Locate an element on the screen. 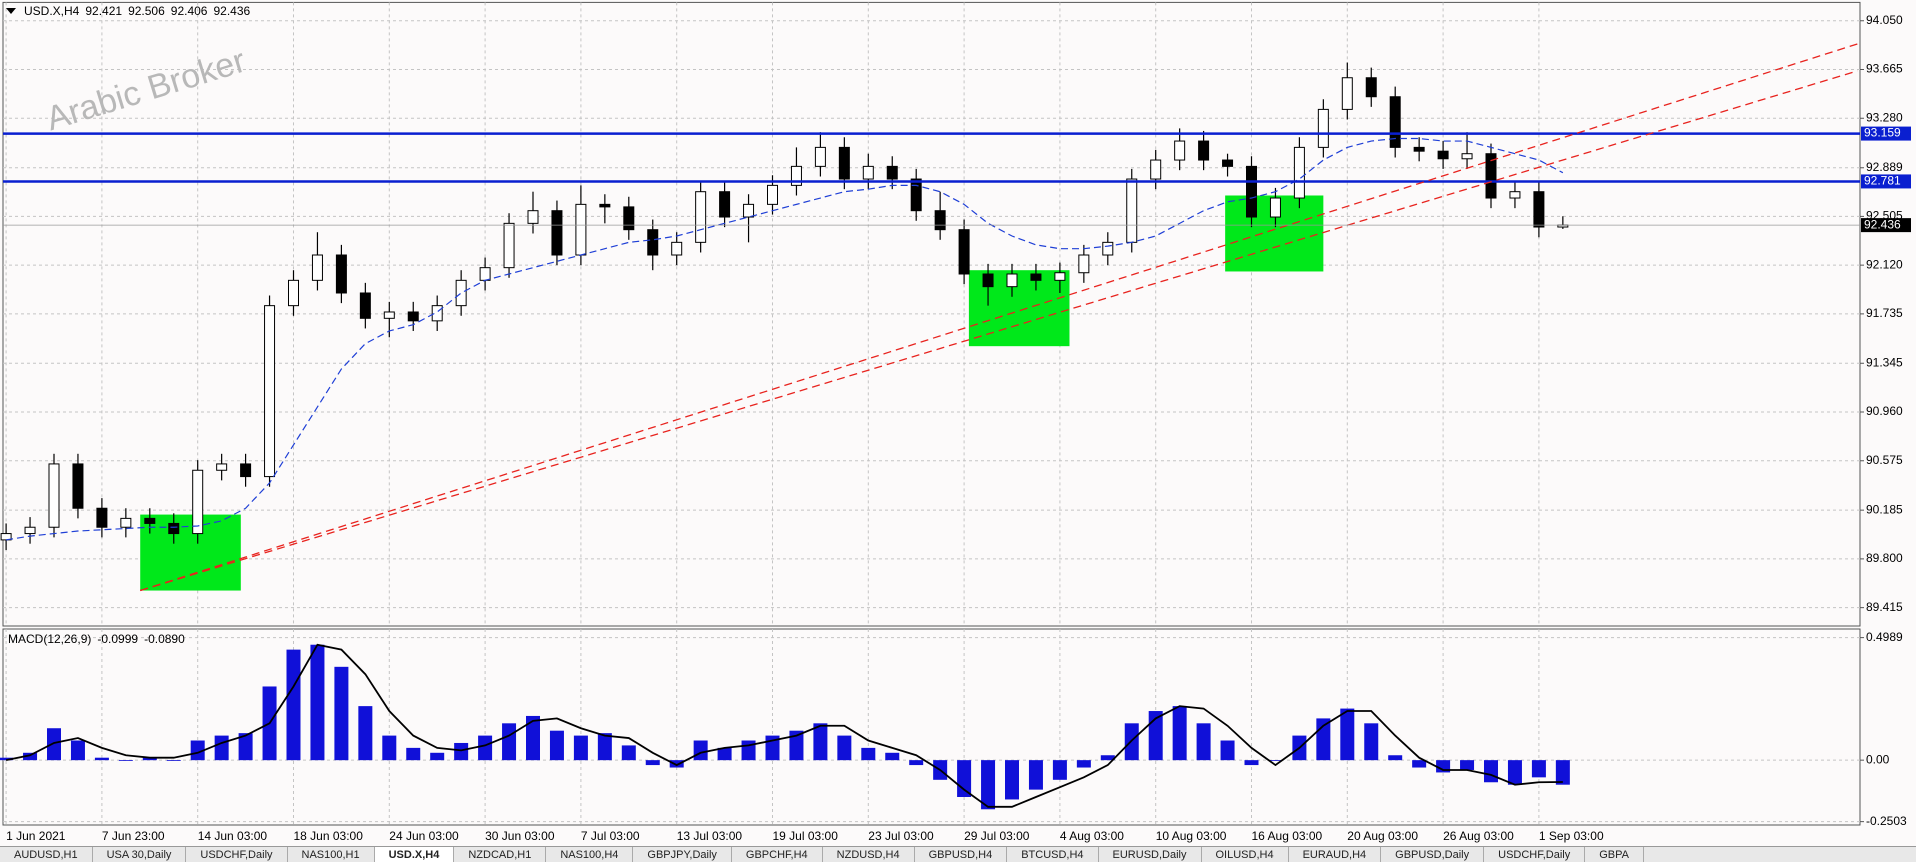  x-tick-label: 13 Jul 03:00 is located at coordinates (710, 836).